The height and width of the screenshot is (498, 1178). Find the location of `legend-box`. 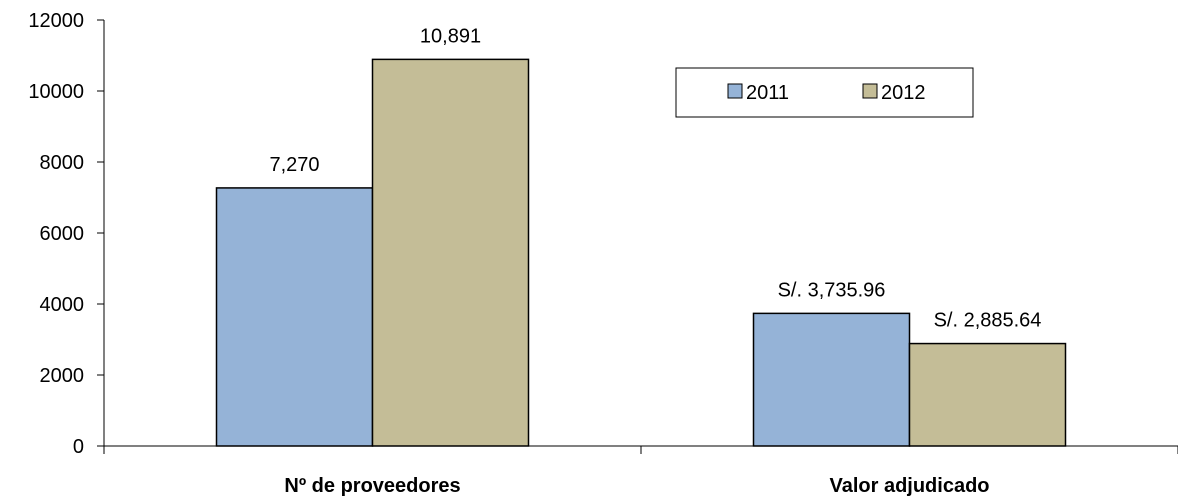

legend-box is located at coordinates (824, 92).